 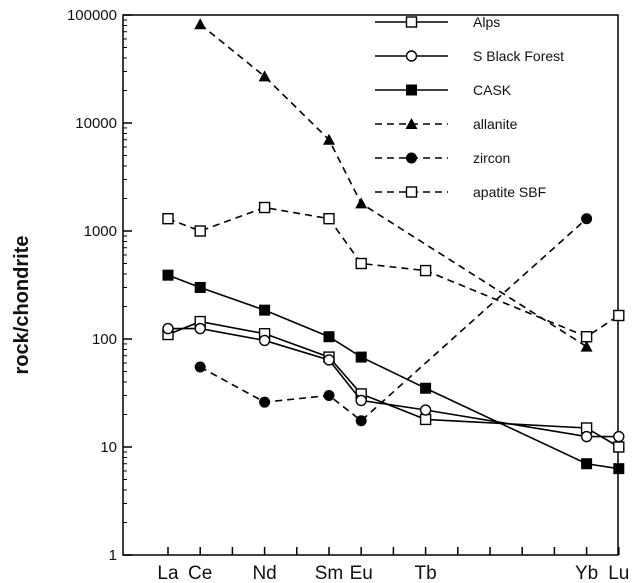 What do you see at coordinates (393, 565) in the screenshot?
I see `x-axis: La Ce Nd Sm Eu Tb Yb Lu` at bounding box center [393, 565].